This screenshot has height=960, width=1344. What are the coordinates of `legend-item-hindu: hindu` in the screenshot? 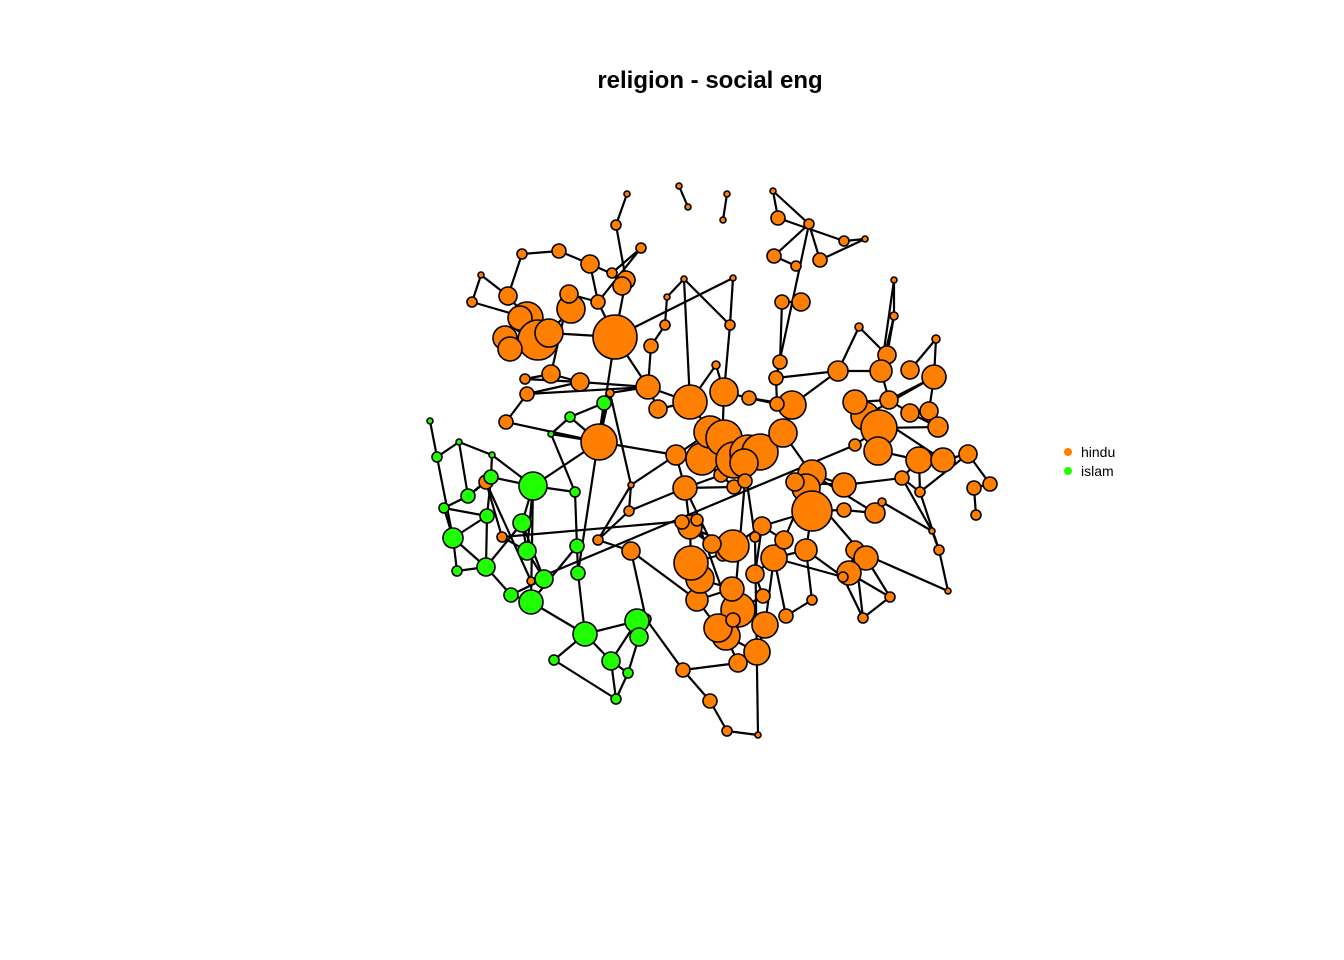 It's located at (1089, 452).